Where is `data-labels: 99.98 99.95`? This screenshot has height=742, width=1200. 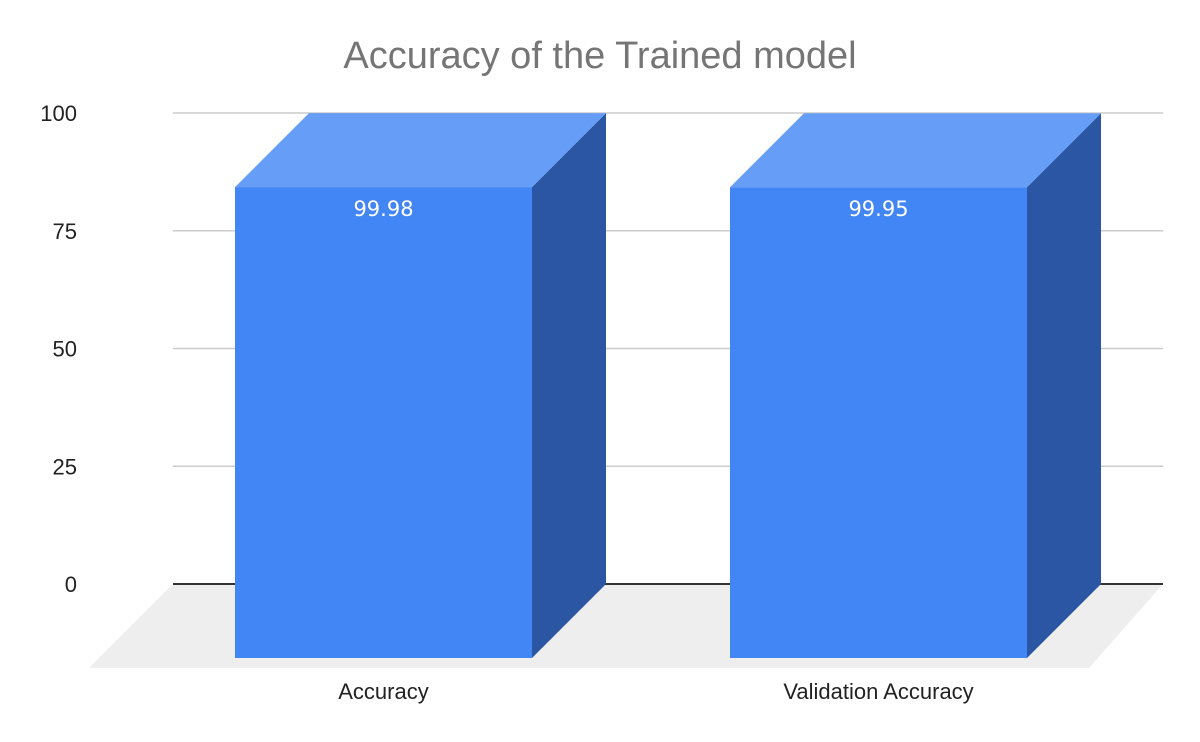
data-labels: 99.98 99.95 is located at coordinates (630, 209).